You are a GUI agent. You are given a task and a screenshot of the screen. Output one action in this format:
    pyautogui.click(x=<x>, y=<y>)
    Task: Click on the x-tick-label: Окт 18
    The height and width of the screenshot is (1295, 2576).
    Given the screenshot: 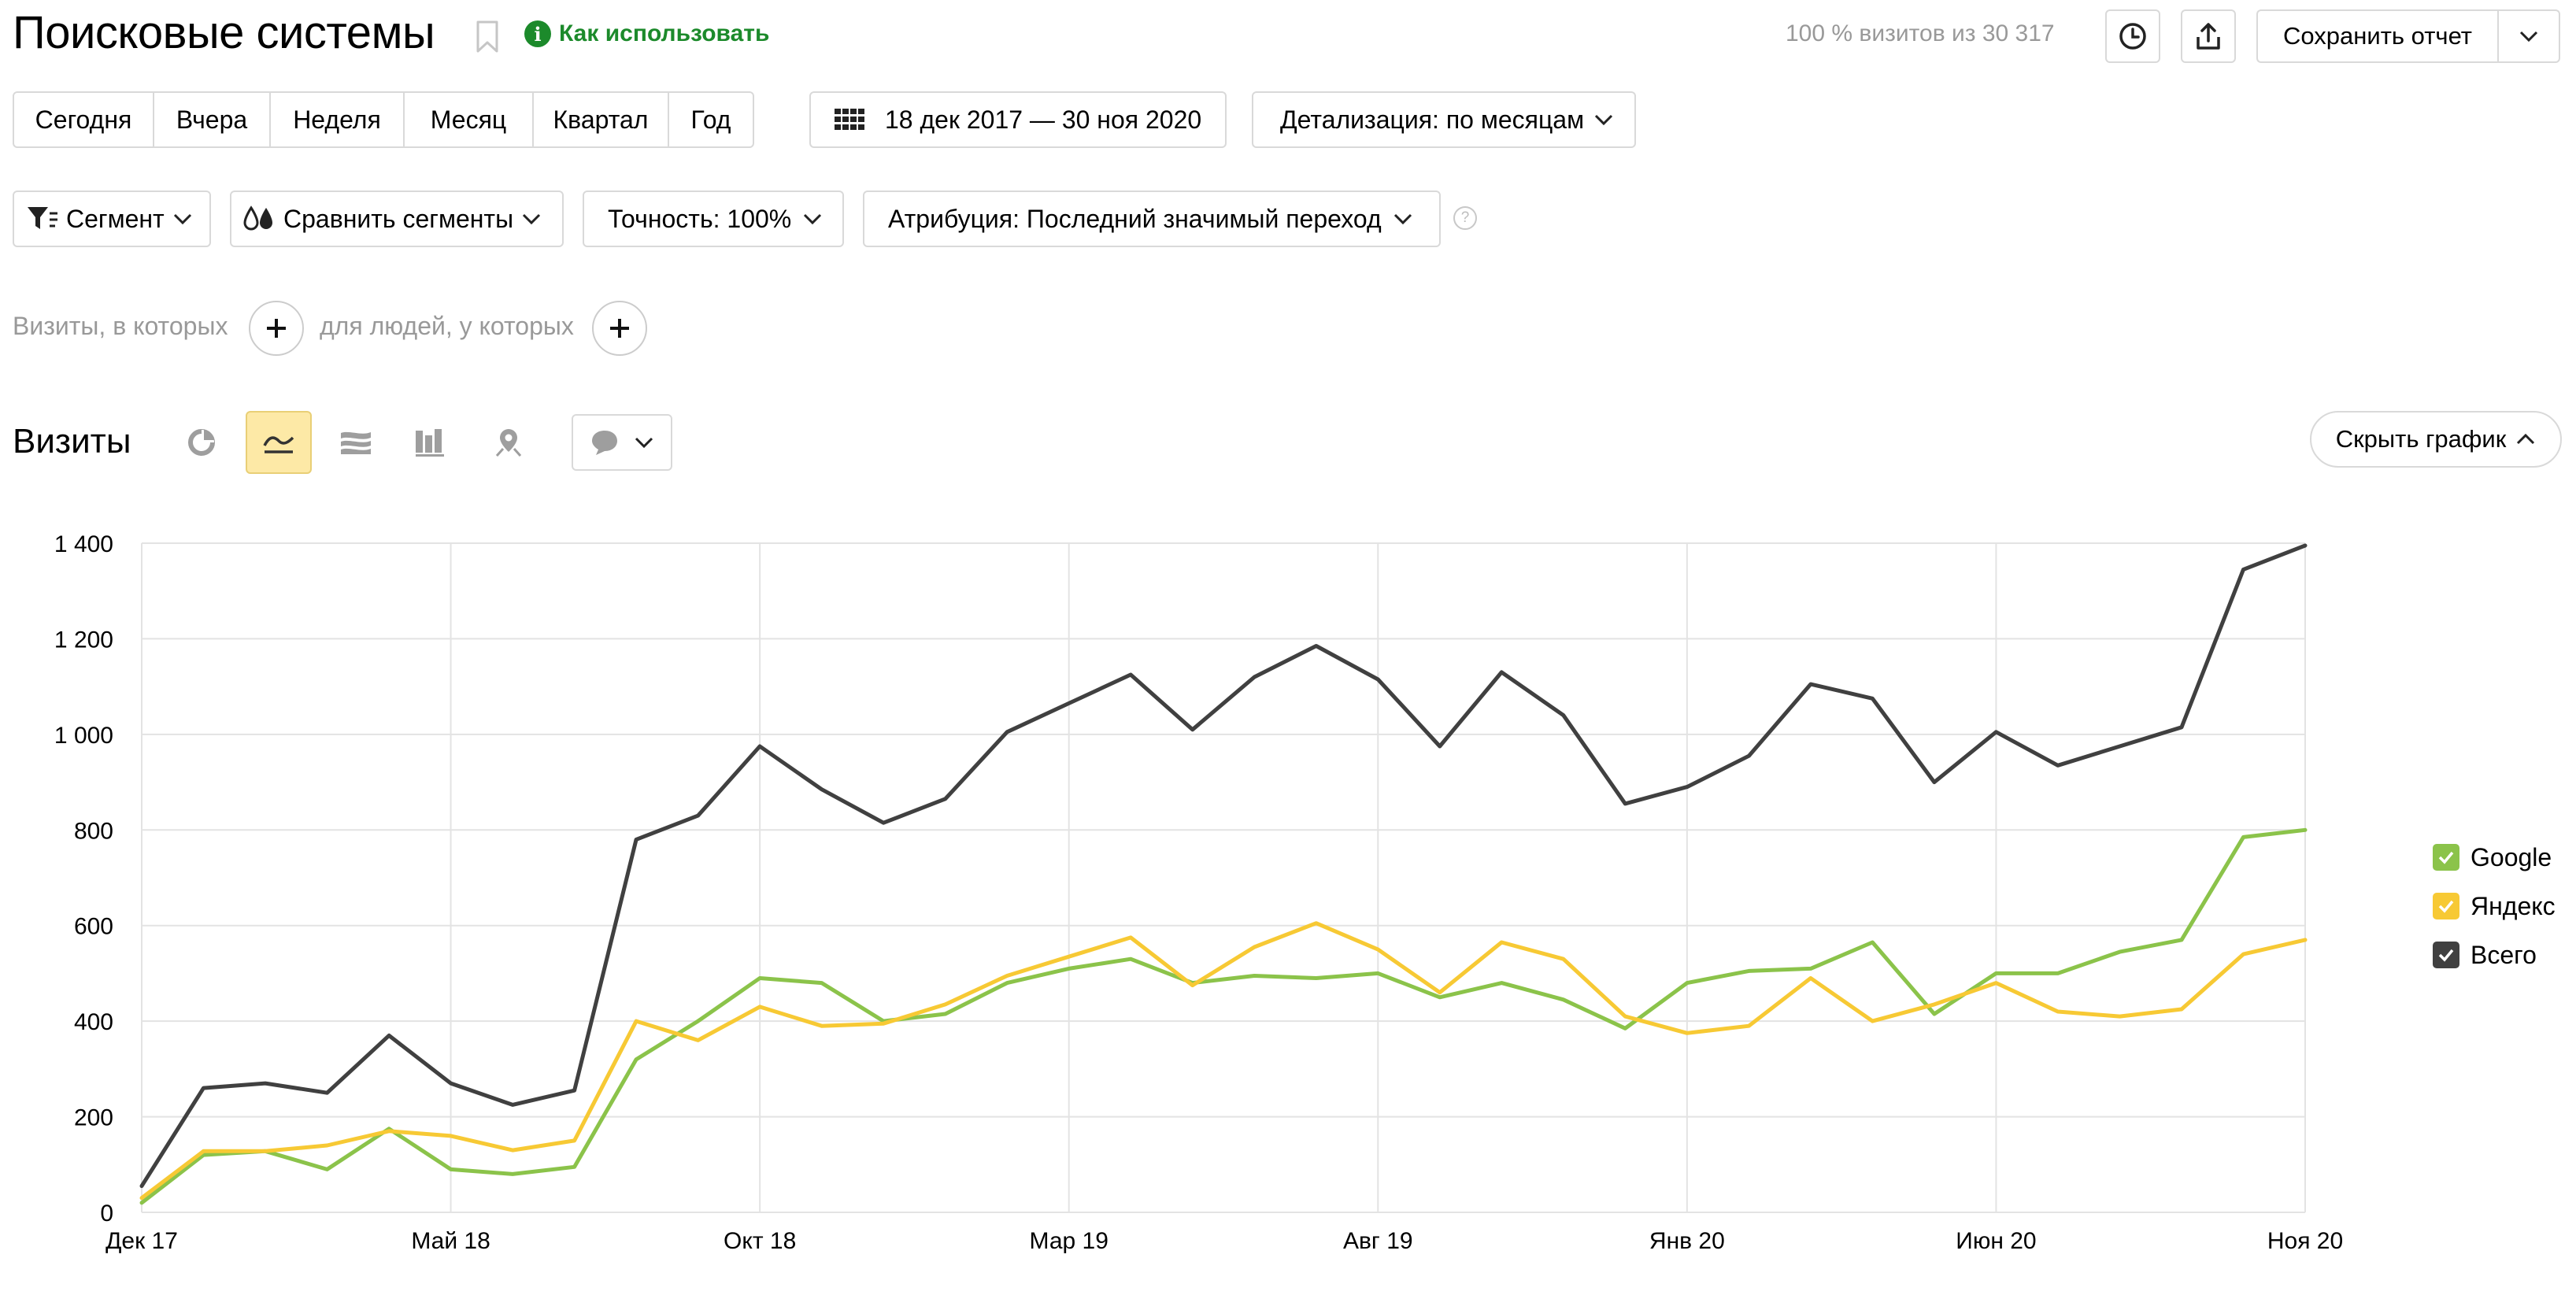 What is the action you would take?
    pyautogui.click(x=760, y=1241)
    